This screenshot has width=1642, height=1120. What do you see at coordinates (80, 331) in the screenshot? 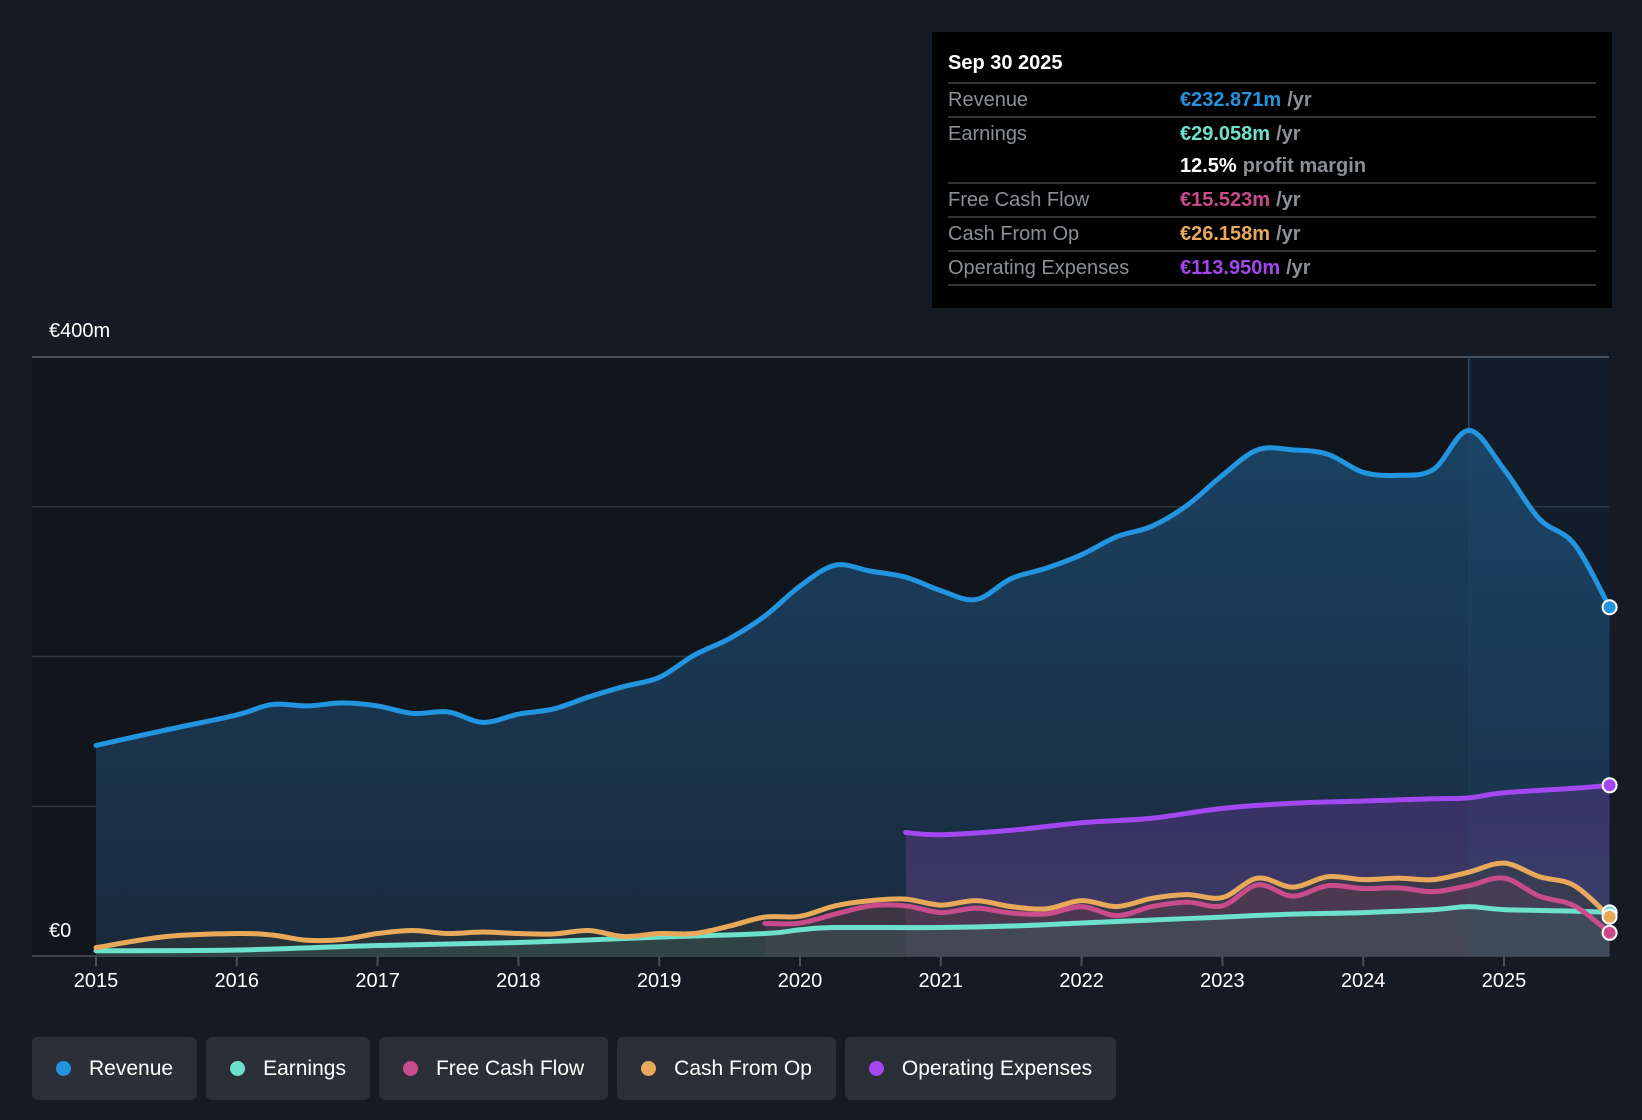
I see `y-tick-label-top: €400m` at bounding box center [80, 331].